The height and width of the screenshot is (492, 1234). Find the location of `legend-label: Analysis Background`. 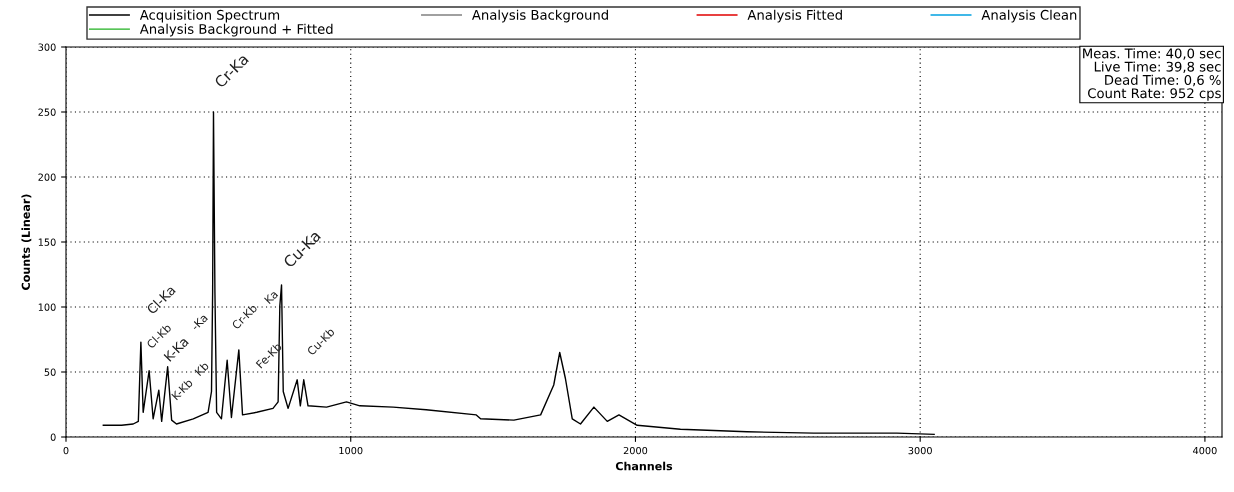

legend-label: Analysis Background is located at coordinates (539, 16).